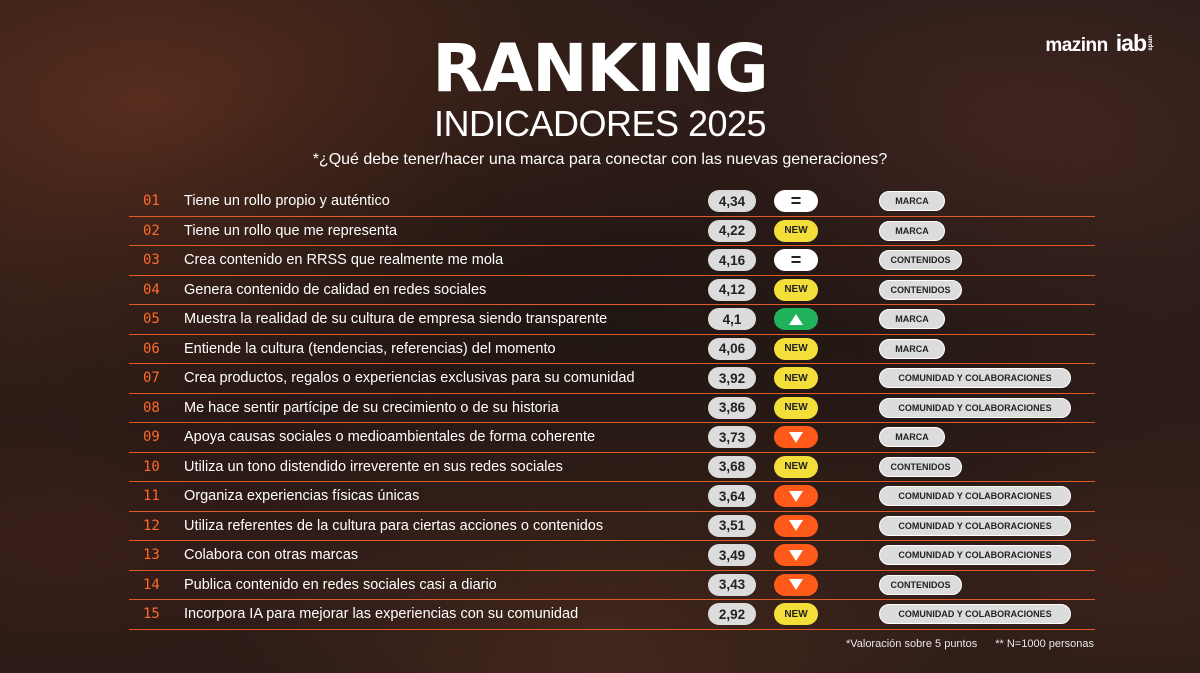 The height and width of the screenshot is (673, 1200). I want to click on row-rank: 05, so click(151, 319).